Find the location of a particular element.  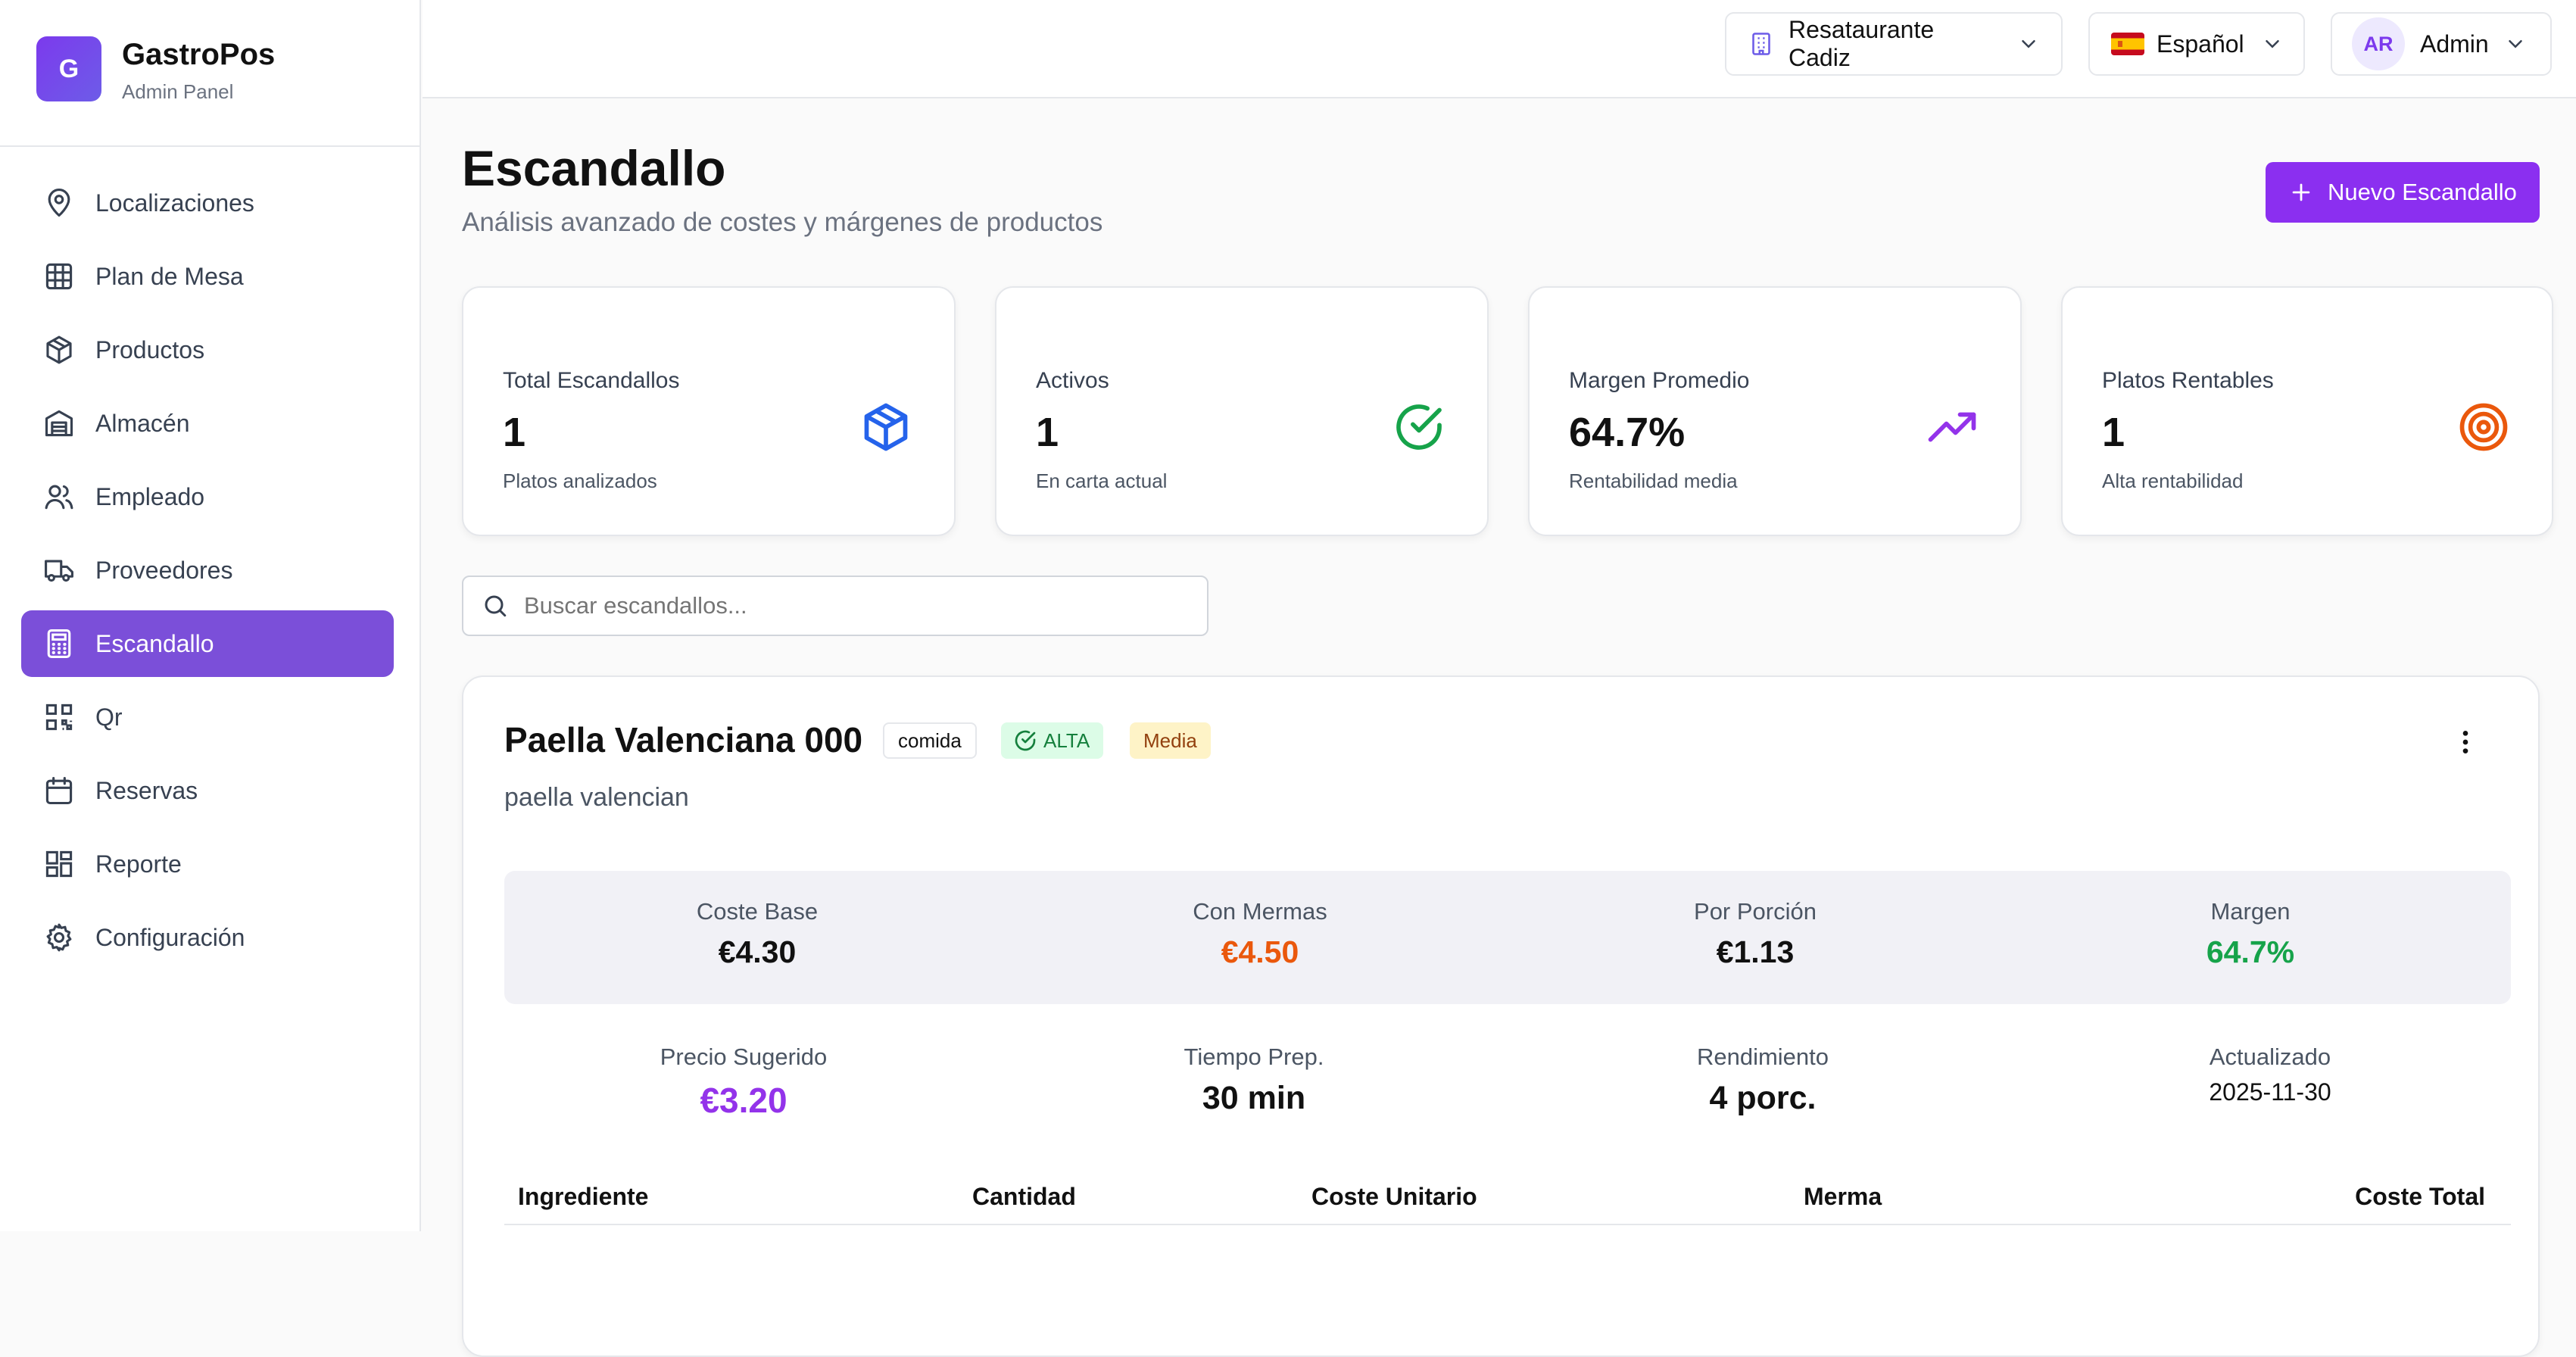

metric-value: €1.13 is located at coordinates (1755, 951).